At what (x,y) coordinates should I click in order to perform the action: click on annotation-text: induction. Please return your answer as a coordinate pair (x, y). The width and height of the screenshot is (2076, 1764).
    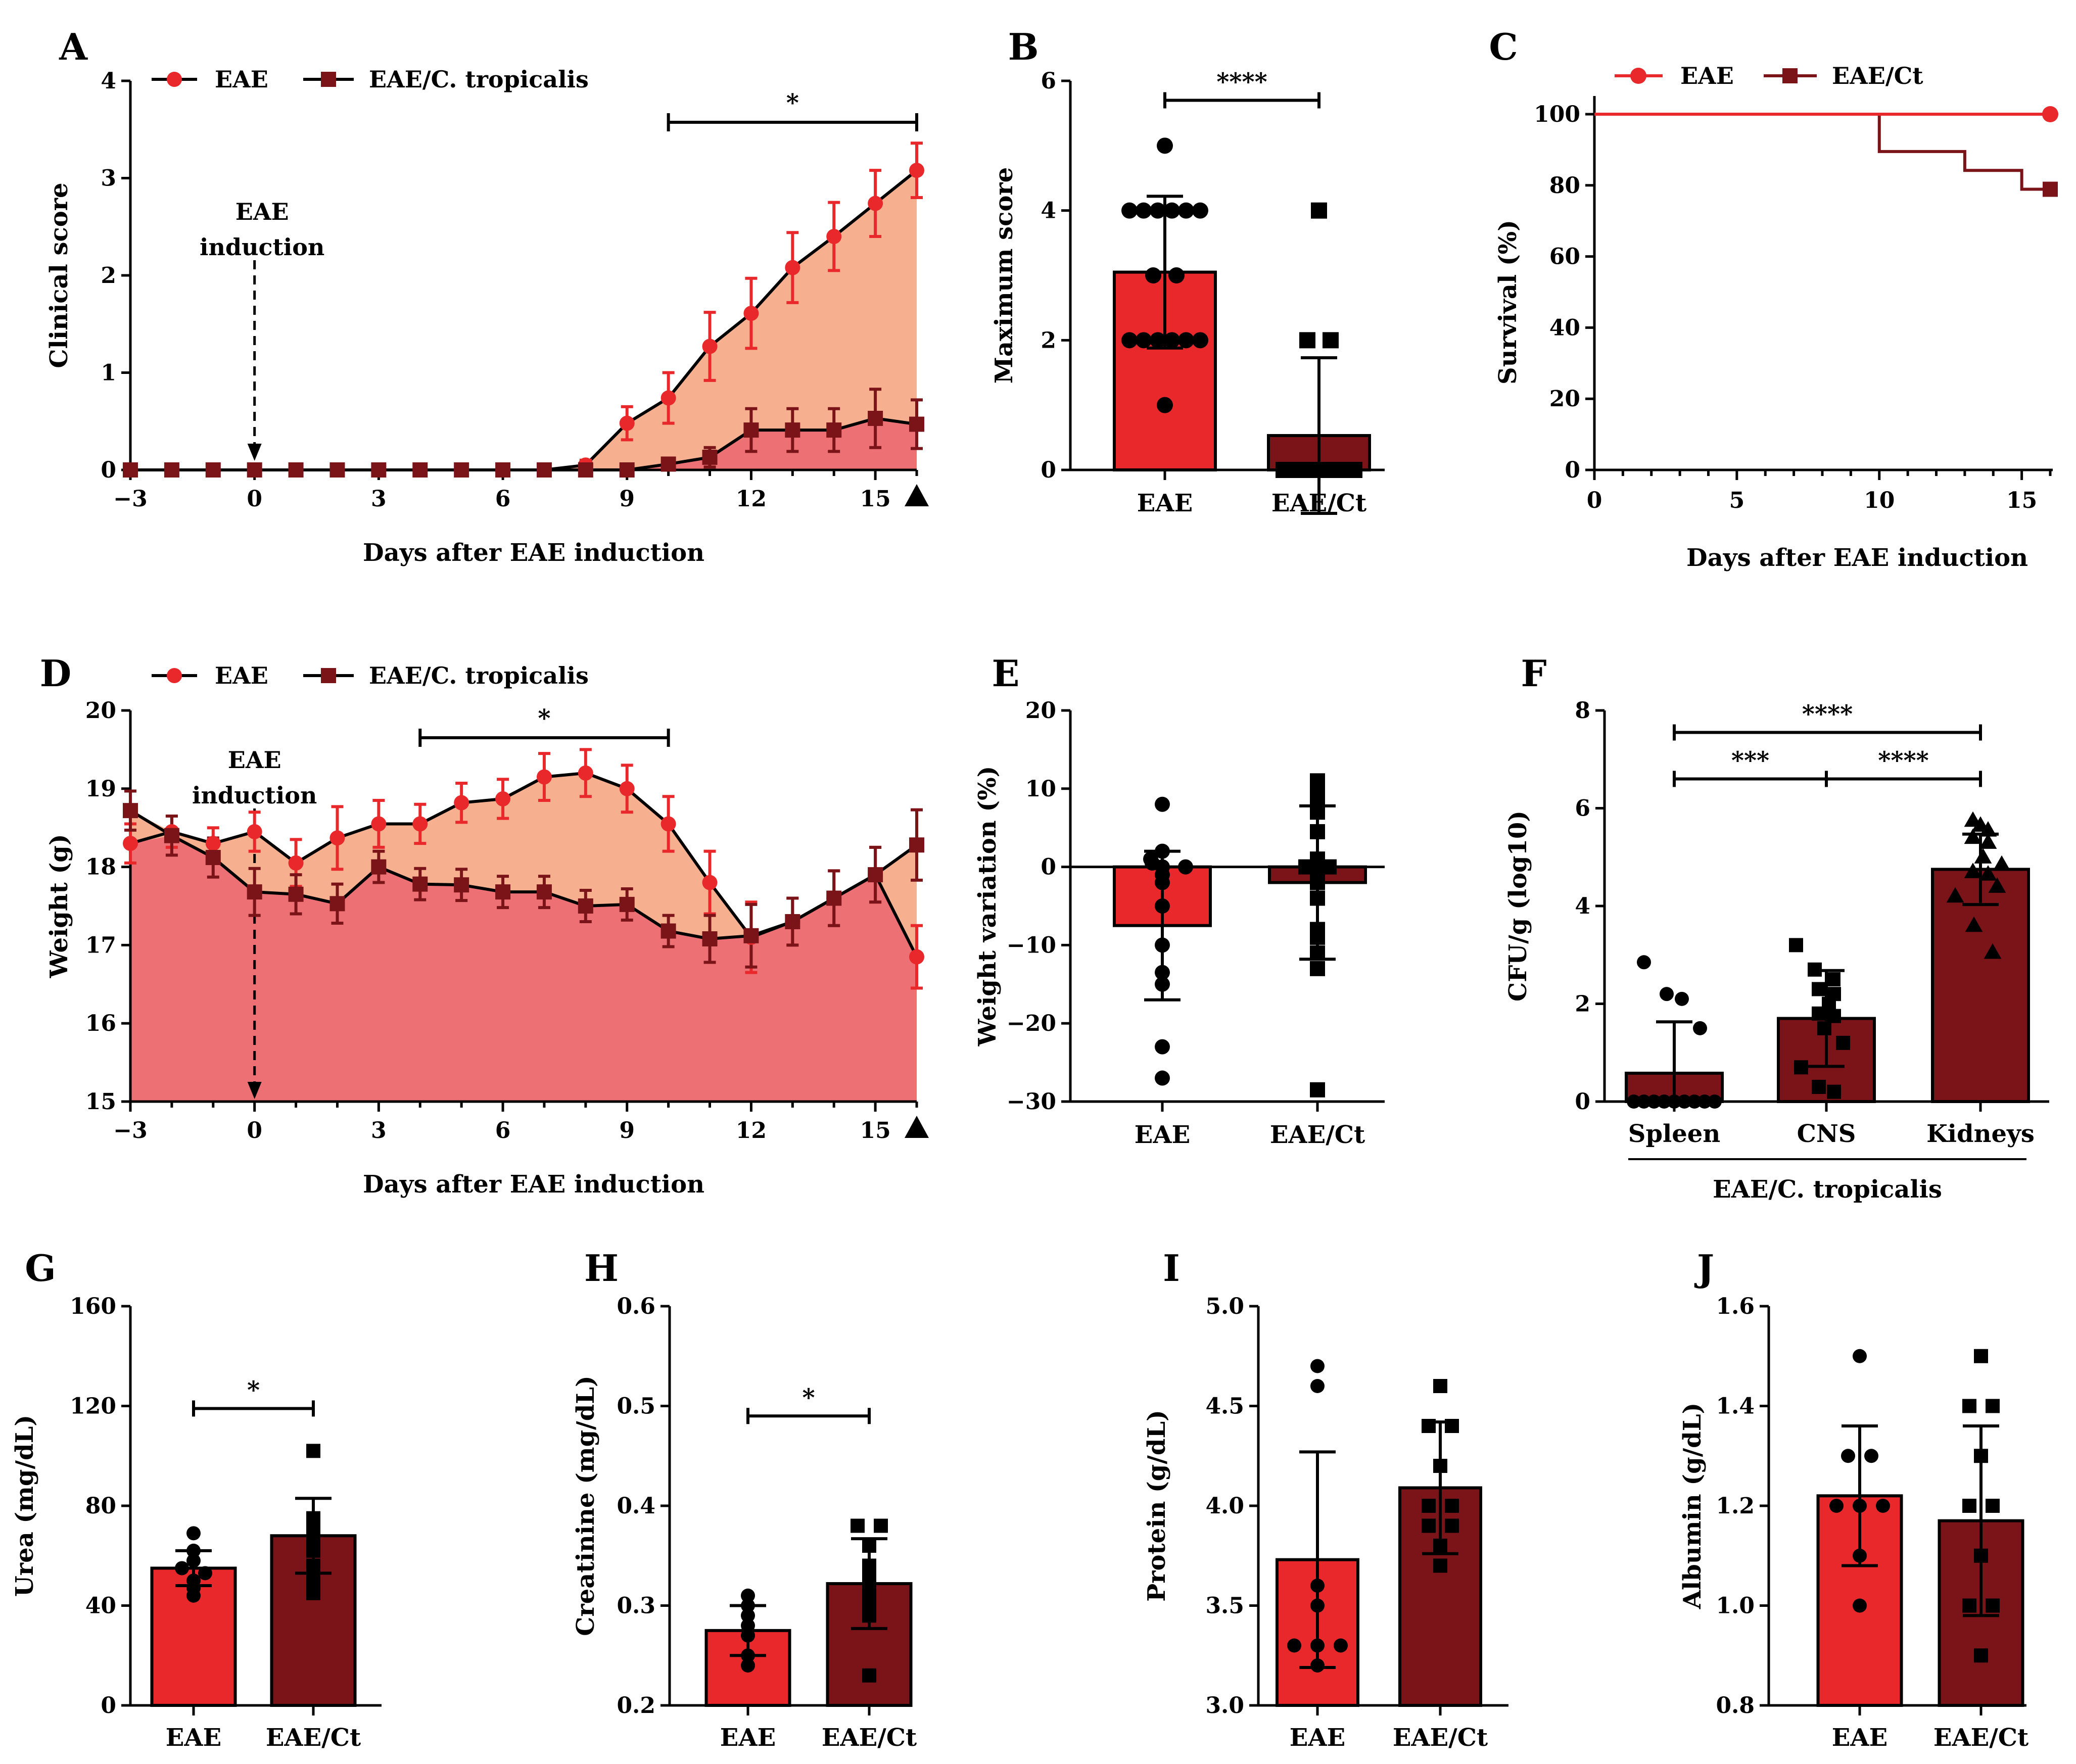
    Looking at the image, I should click on (262, 247).